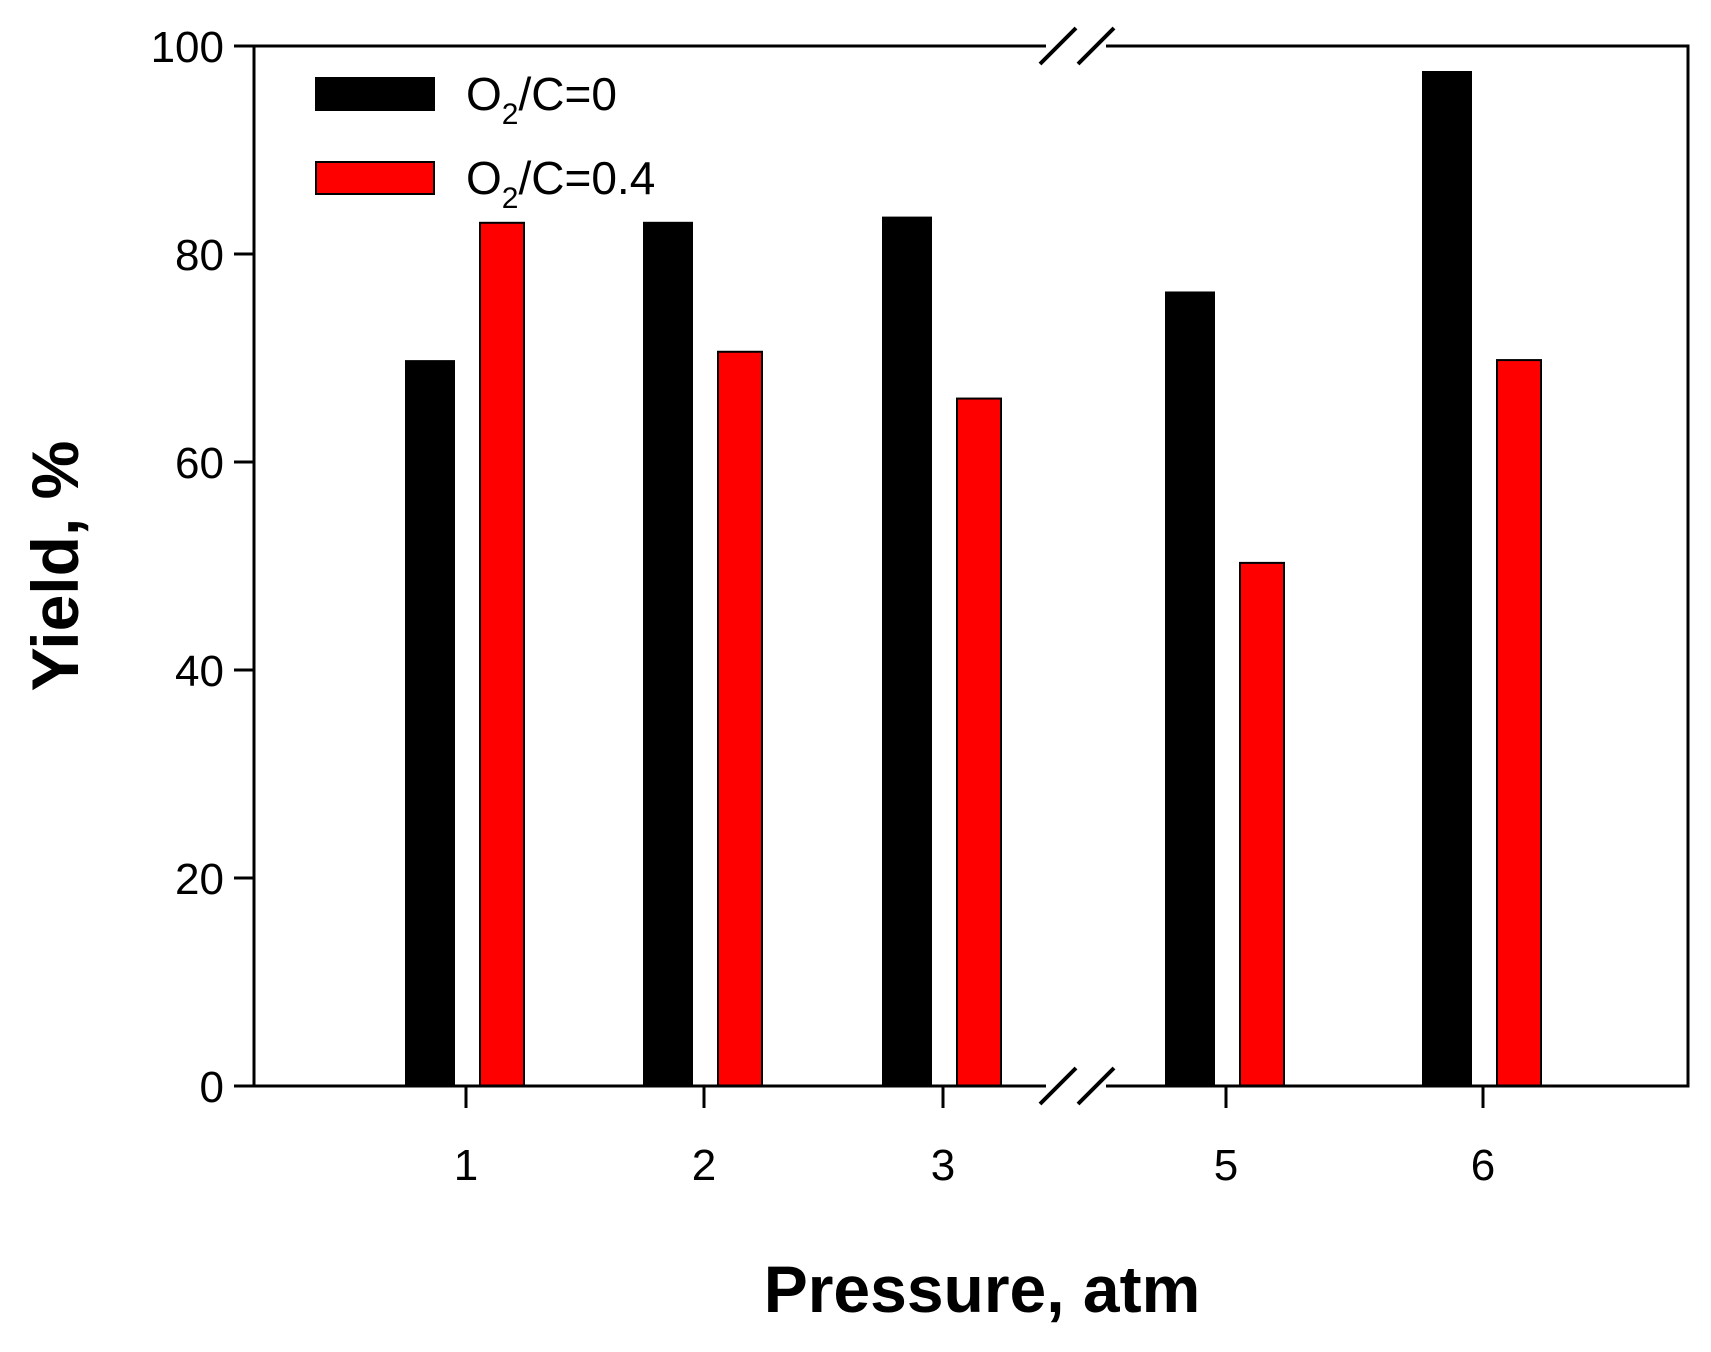 The height and width of the screenshot is (1352, 1711). What do you see at coordinates (1190, 689) in the screenshot?
I see `bar-o2c-0-p5` at bounding box center [1190, 689].